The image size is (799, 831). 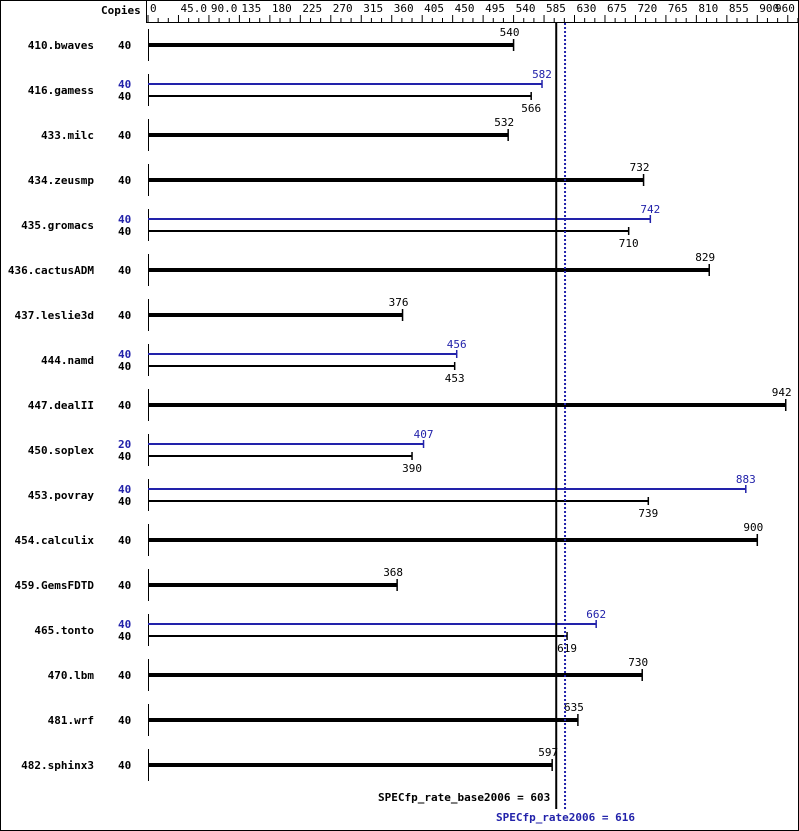 I want to click on copies-header: Copies, so click(x=121, y=10).